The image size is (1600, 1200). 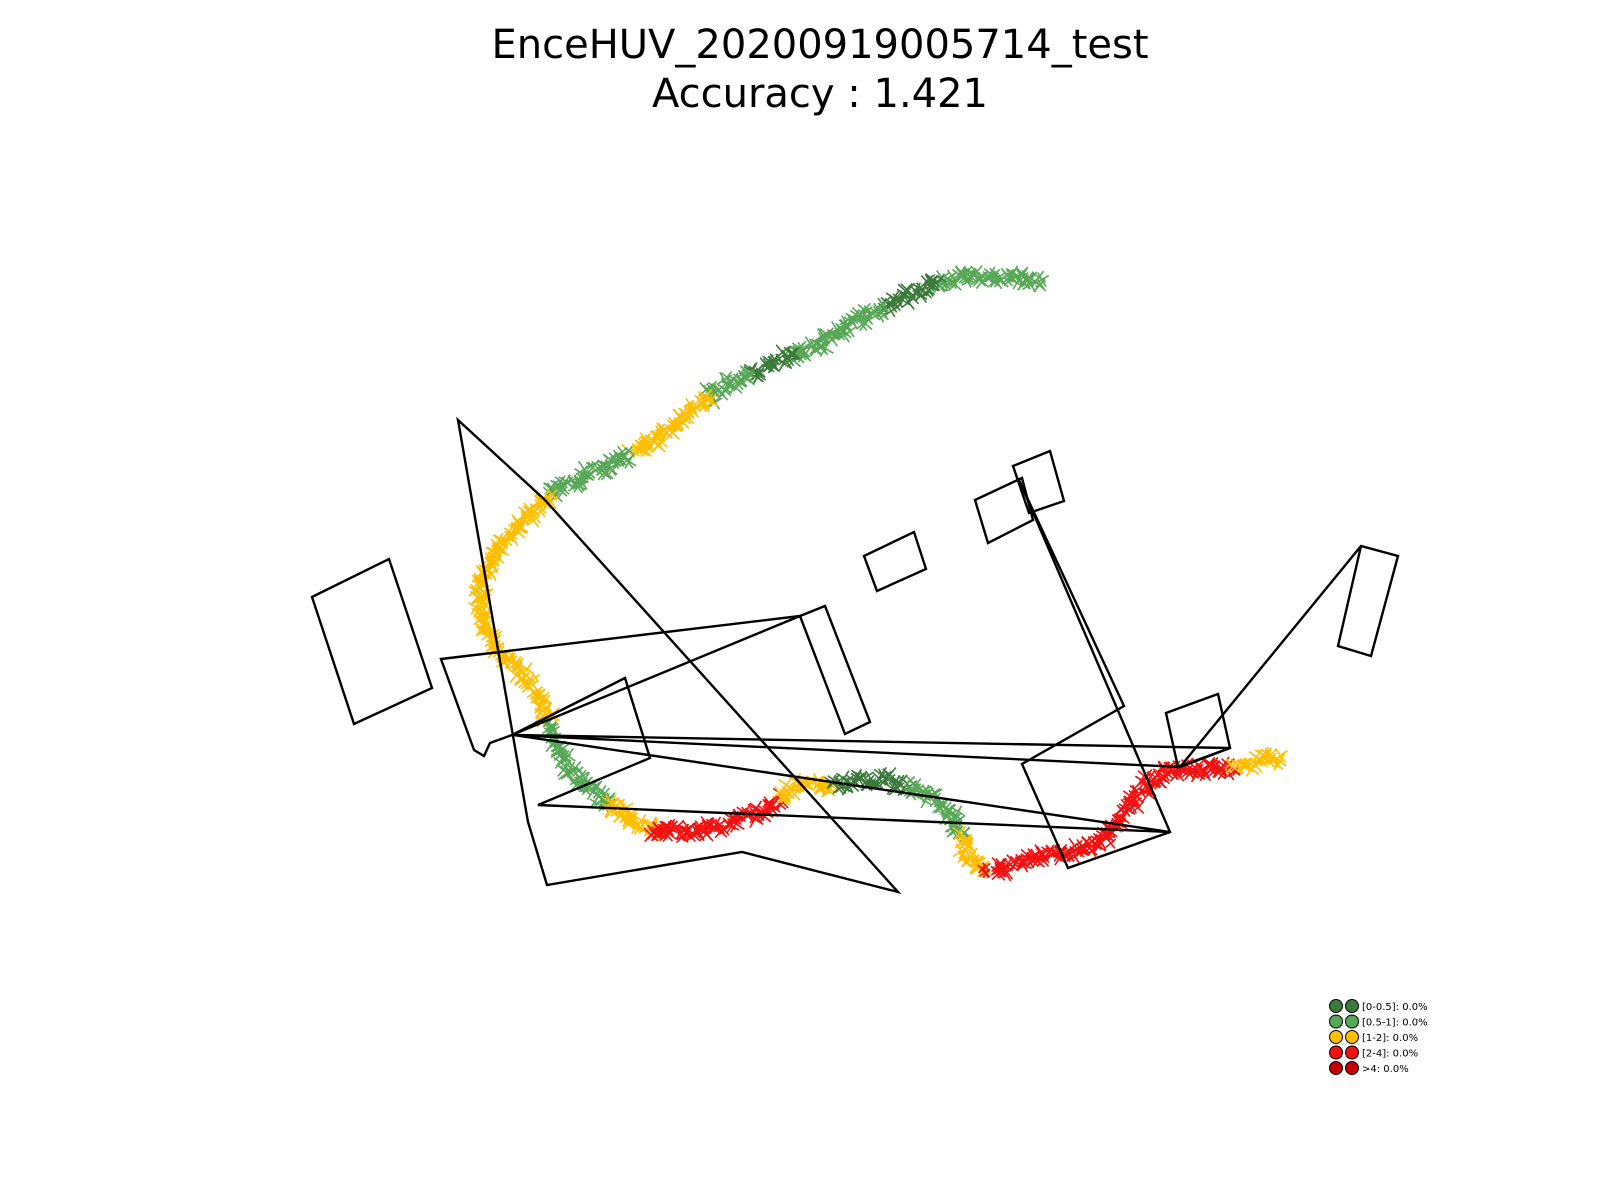 What do you see at coordinates (1390, 1038) in the screenshot?
I see `legend-label: [1-2]: 0.0%` at bounding box center [1390, 1038].